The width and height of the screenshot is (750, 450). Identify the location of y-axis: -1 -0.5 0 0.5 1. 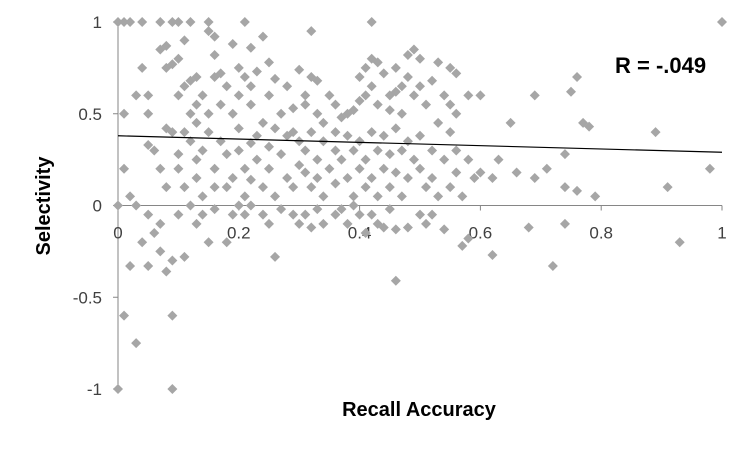
(96, 206).